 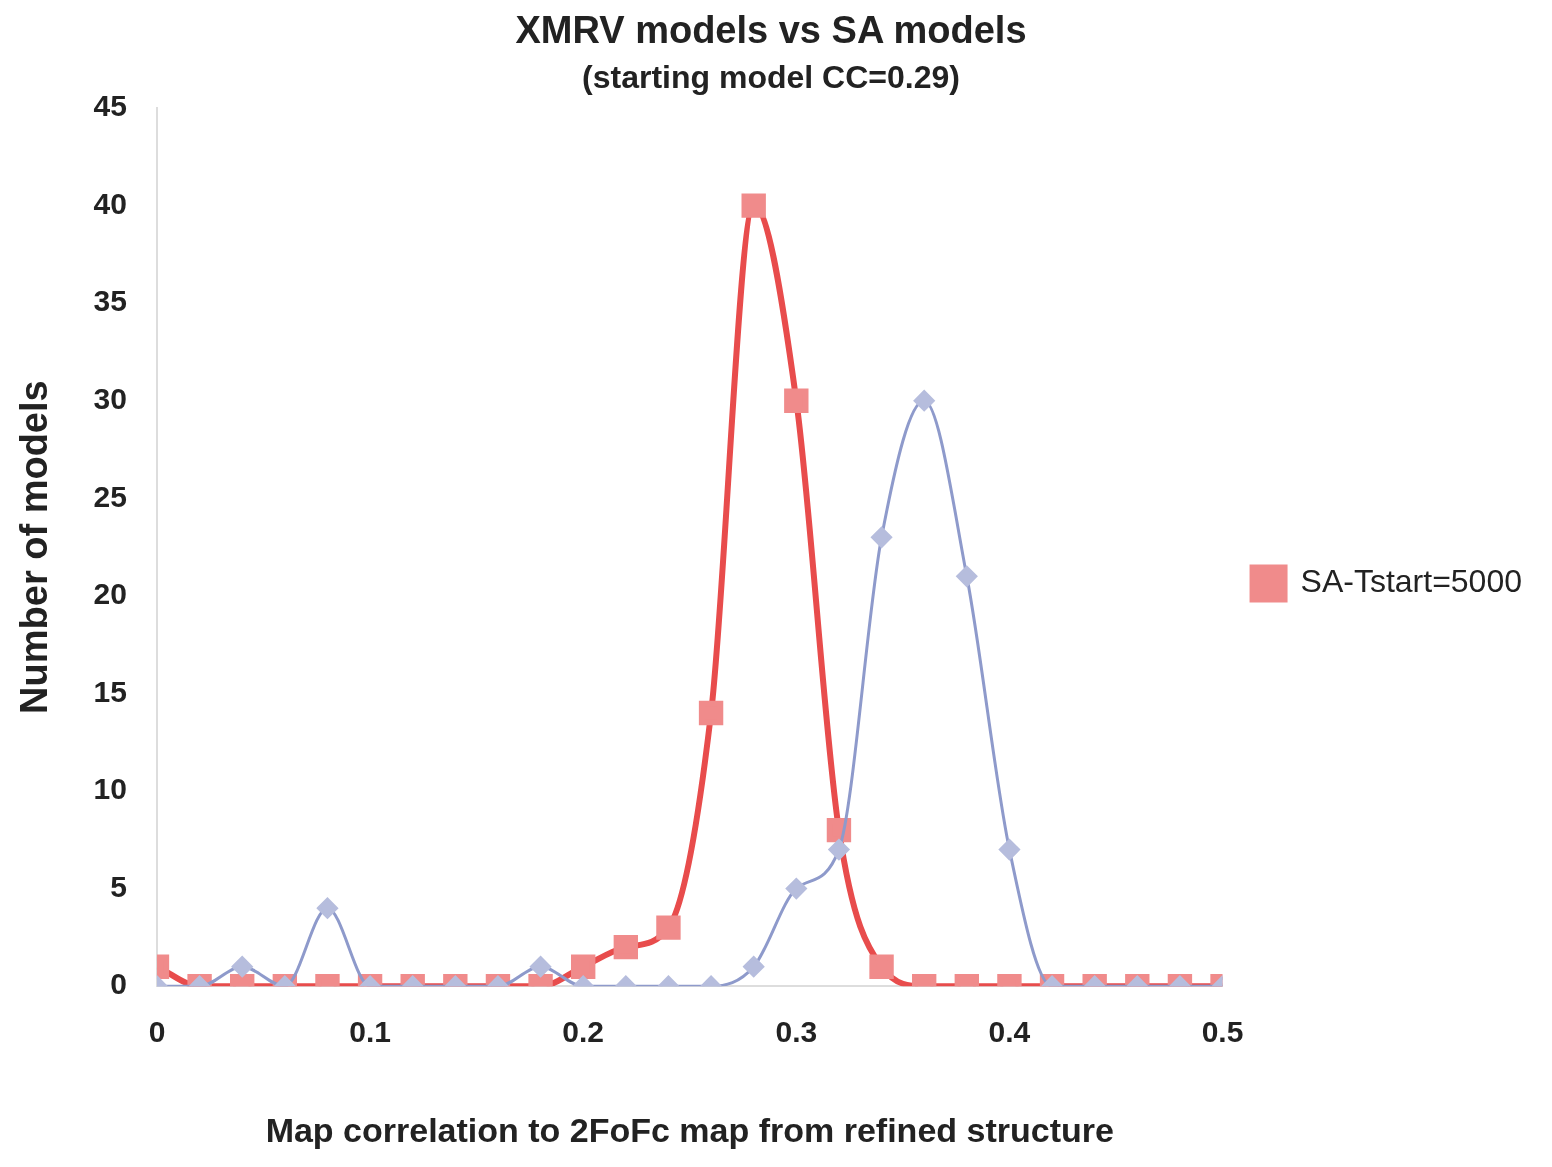 What do you see at coordinates (689, 1129) in the screenshot?
I see `x-axis-title: Map correlation to 2FoFc map from refined structure` at bounding box center [689, 1129].